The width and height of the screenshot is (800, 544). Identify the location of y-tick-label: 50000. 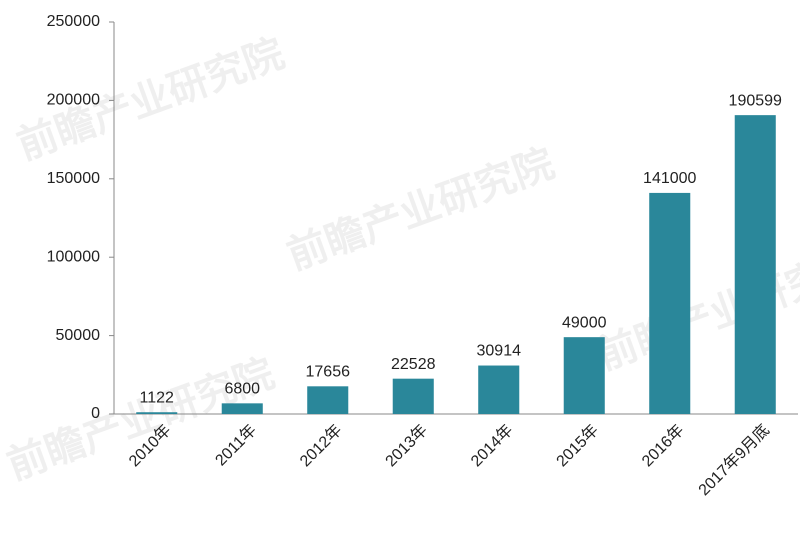
(78, 335).